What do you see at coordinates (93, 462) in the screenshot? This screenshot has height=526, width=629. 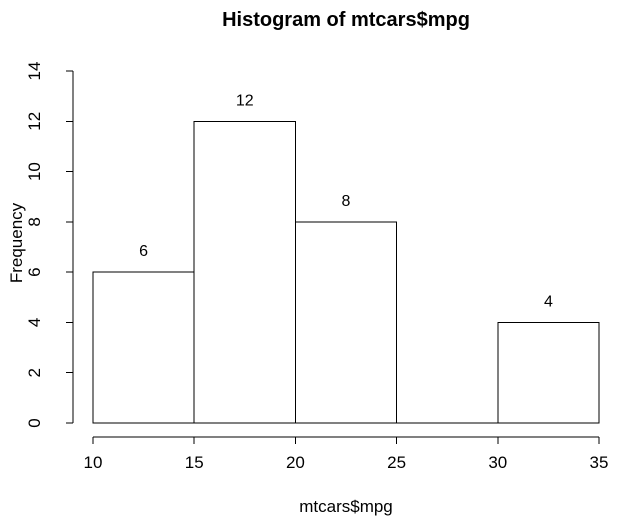 I see `x-tick-label: 10` at bounding box center [93, 462].